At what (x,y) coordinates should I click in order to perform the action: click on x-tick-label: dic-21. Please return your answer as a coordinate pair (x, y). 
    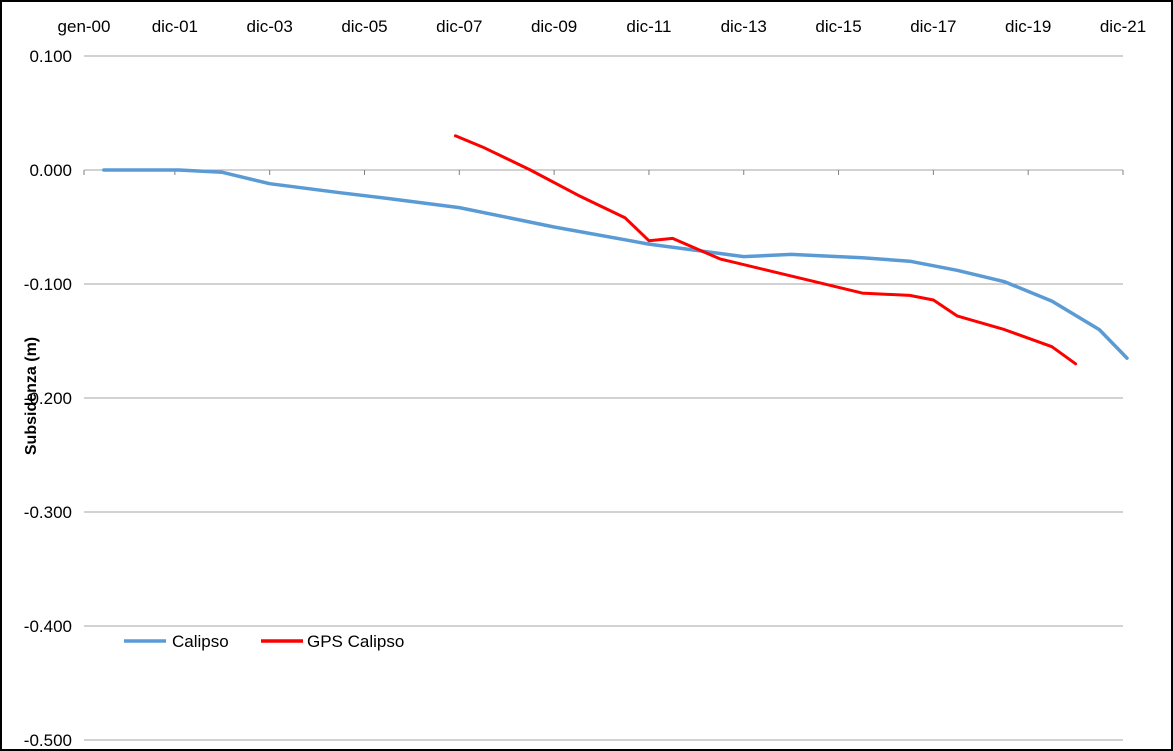
    Looking at the image, I should click on (1123, 26).